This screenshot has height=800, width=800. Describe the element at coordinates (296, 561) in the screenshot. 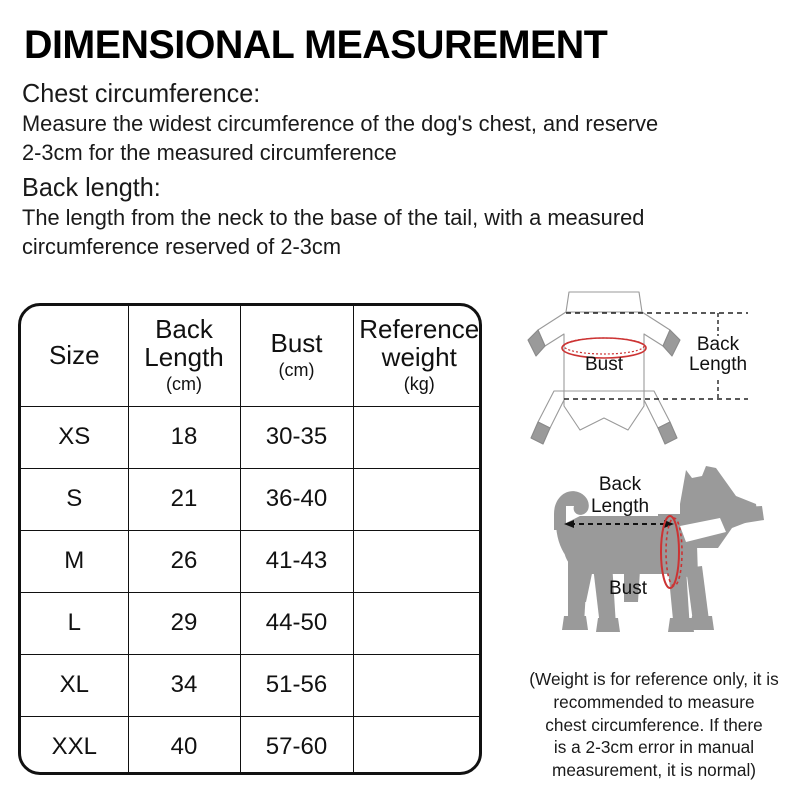

I see `cell-bust: 41-43` at that location.